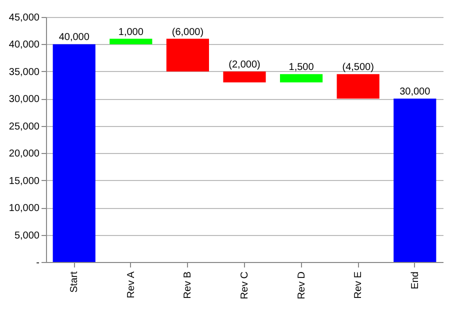 Image resolution: width=473 pixels, height=321 pixels. Describe the element at coordinates (415, 92) in the screenshot. I see `data-label: 30,000` at that location.